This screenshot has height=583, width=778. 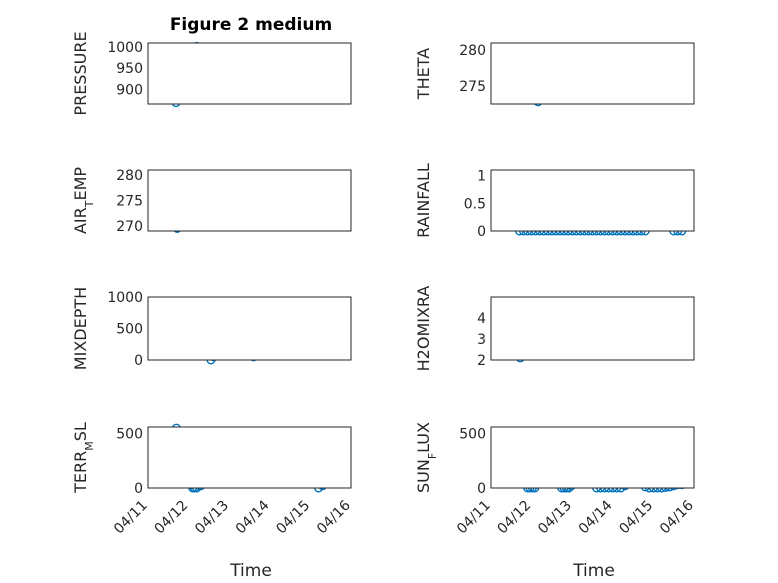 I want to click on subplot-4: 0 0.5 1 RAINFALL, so click(x=554, y=201).